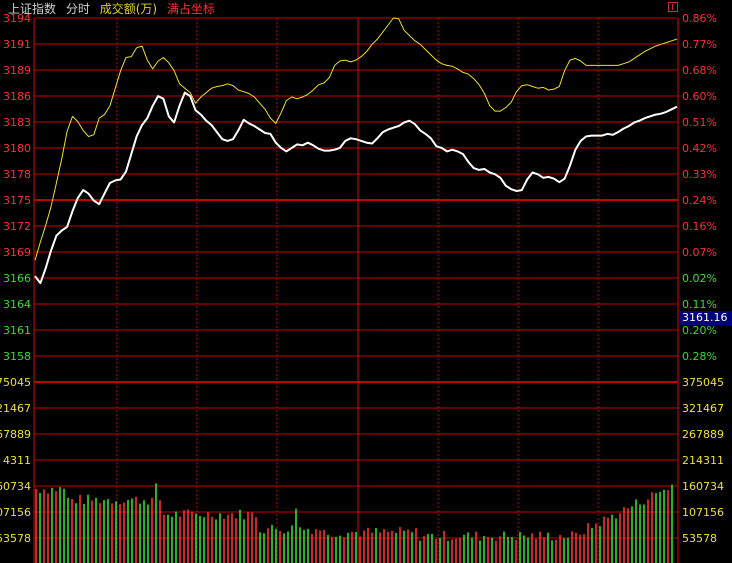  What do you see at coordinates (699, 148) in the screenshot?
I see `percent-tick-label: 0.42%` at bounding box center [699, 148].